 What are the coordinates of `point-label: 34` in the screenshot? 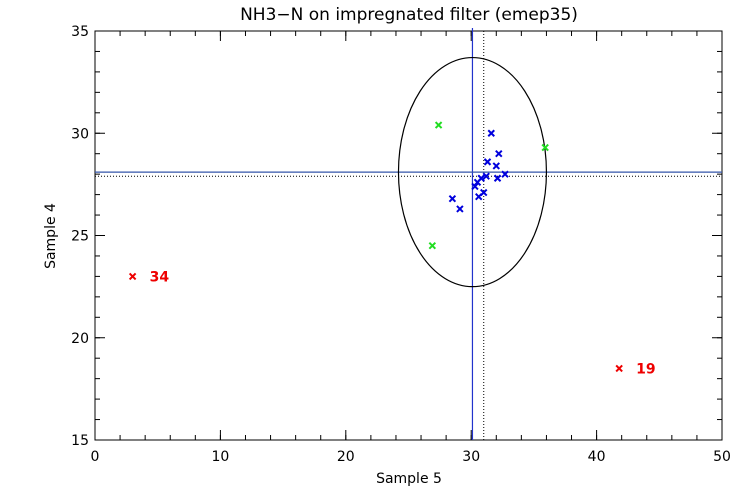 It's located at (160, 277).